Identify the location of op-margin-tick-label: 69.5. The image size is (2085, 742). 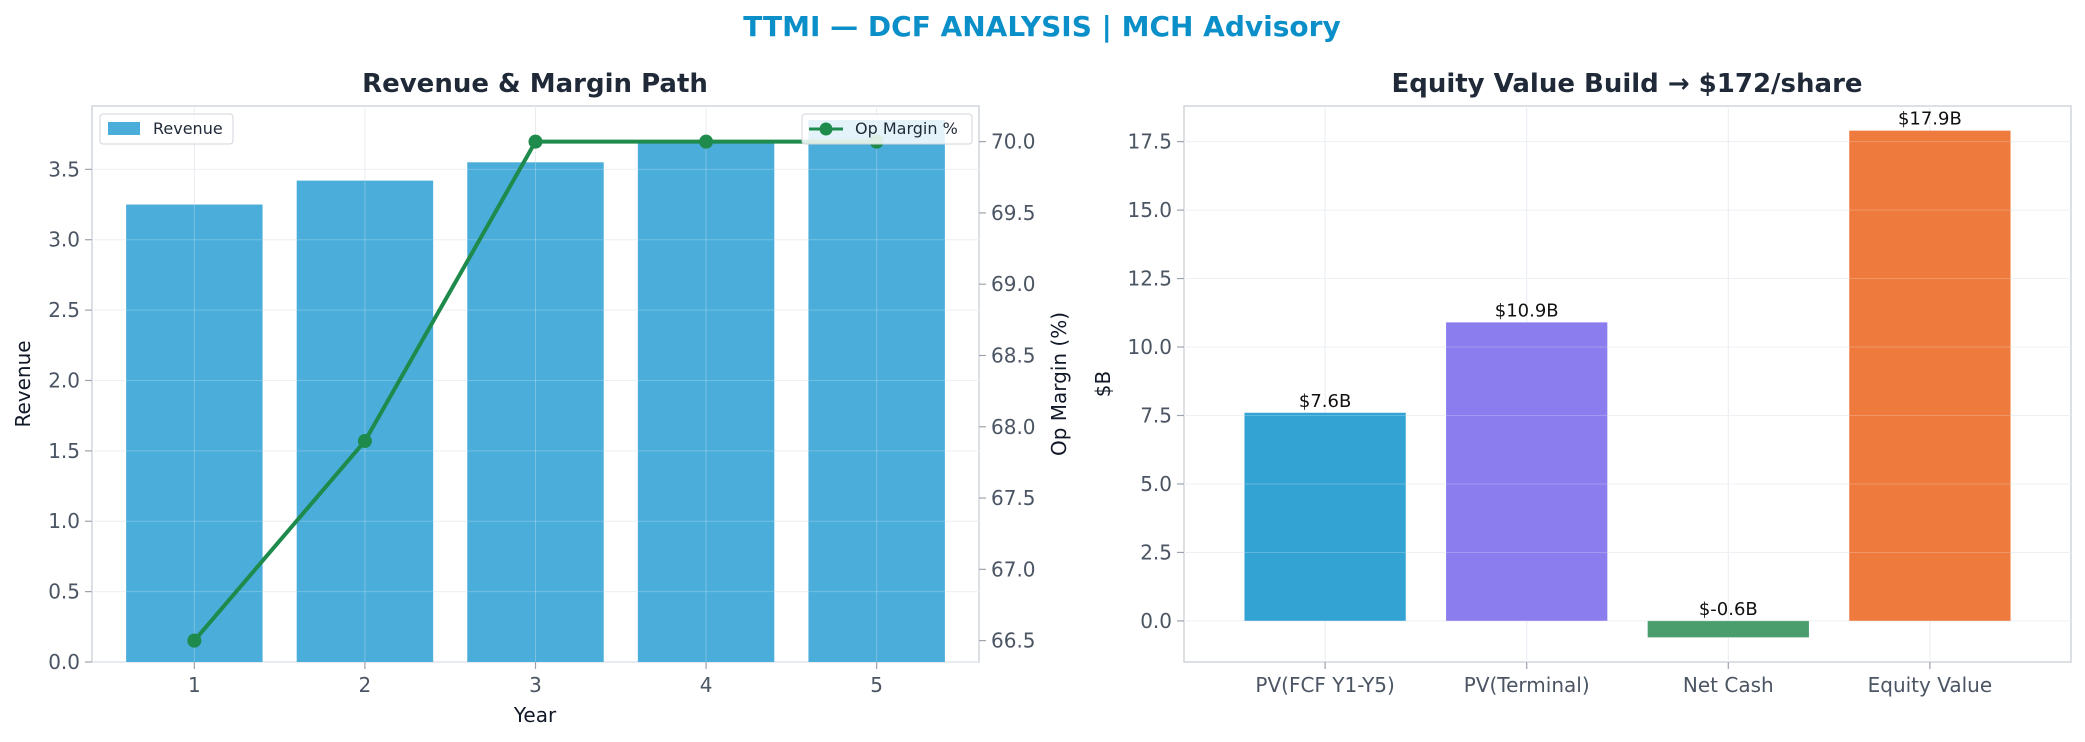
(1013, 213).